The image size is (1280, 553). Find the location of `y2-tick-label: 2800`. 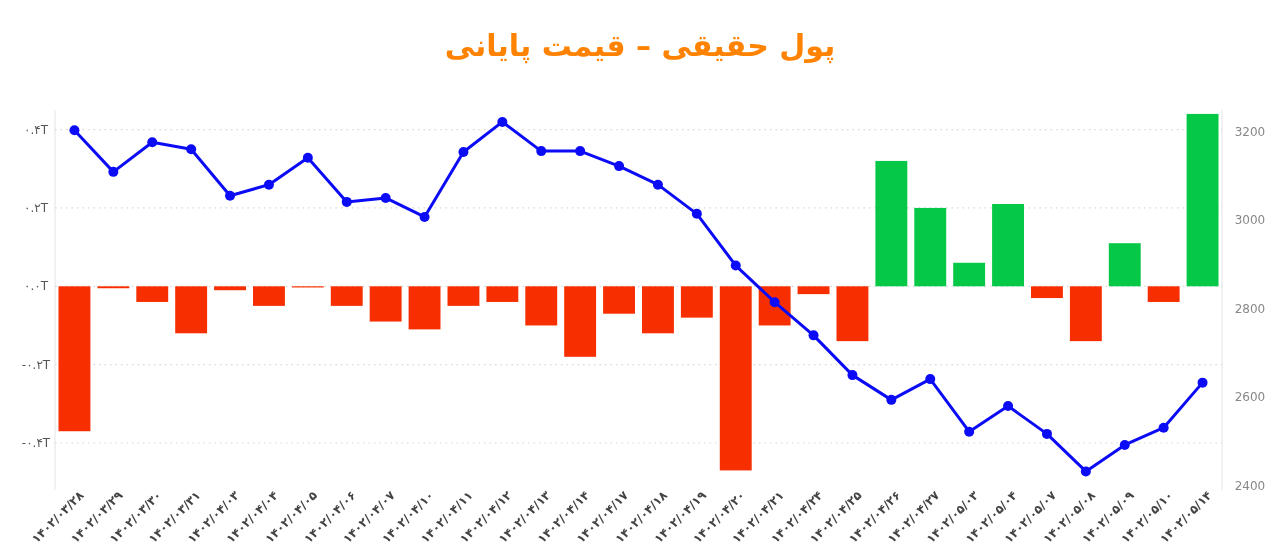

y2-tick-label: 2800 is located at coordinates (1250, 308).